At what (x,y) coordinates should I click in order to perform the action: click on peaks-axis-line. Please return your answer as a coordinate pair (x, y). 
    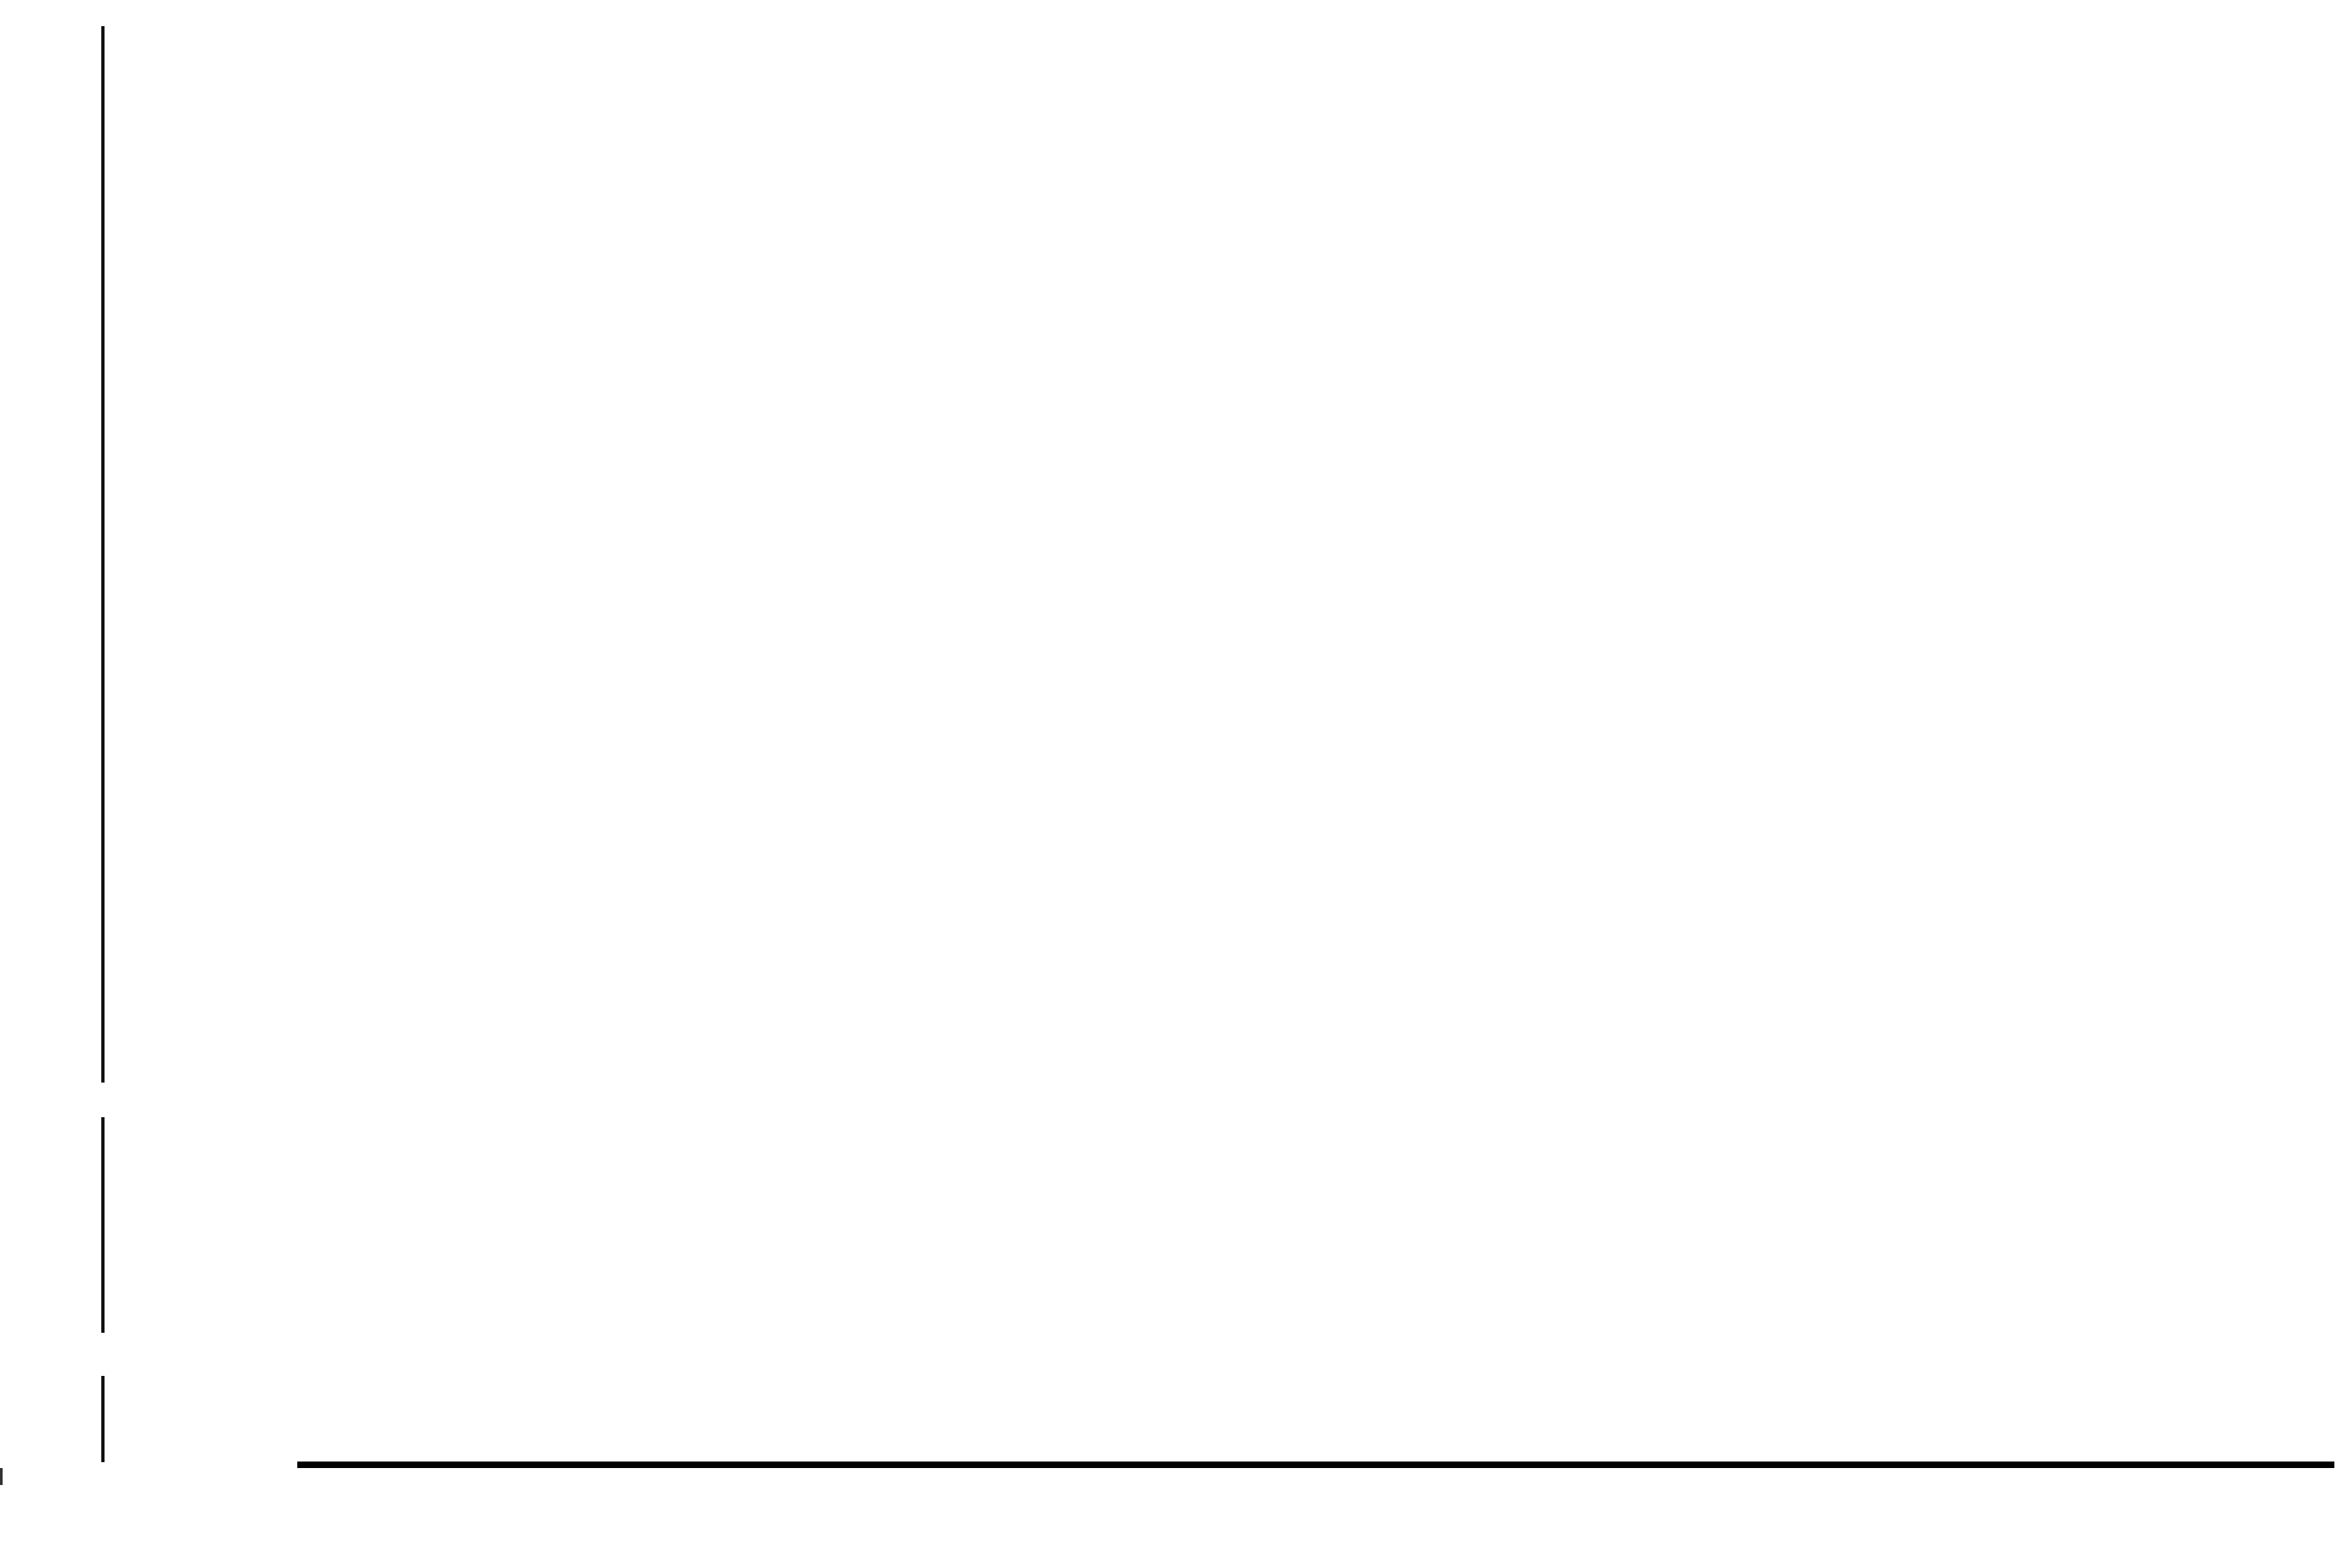
    Looking at the image, I should click on (103, 1419).